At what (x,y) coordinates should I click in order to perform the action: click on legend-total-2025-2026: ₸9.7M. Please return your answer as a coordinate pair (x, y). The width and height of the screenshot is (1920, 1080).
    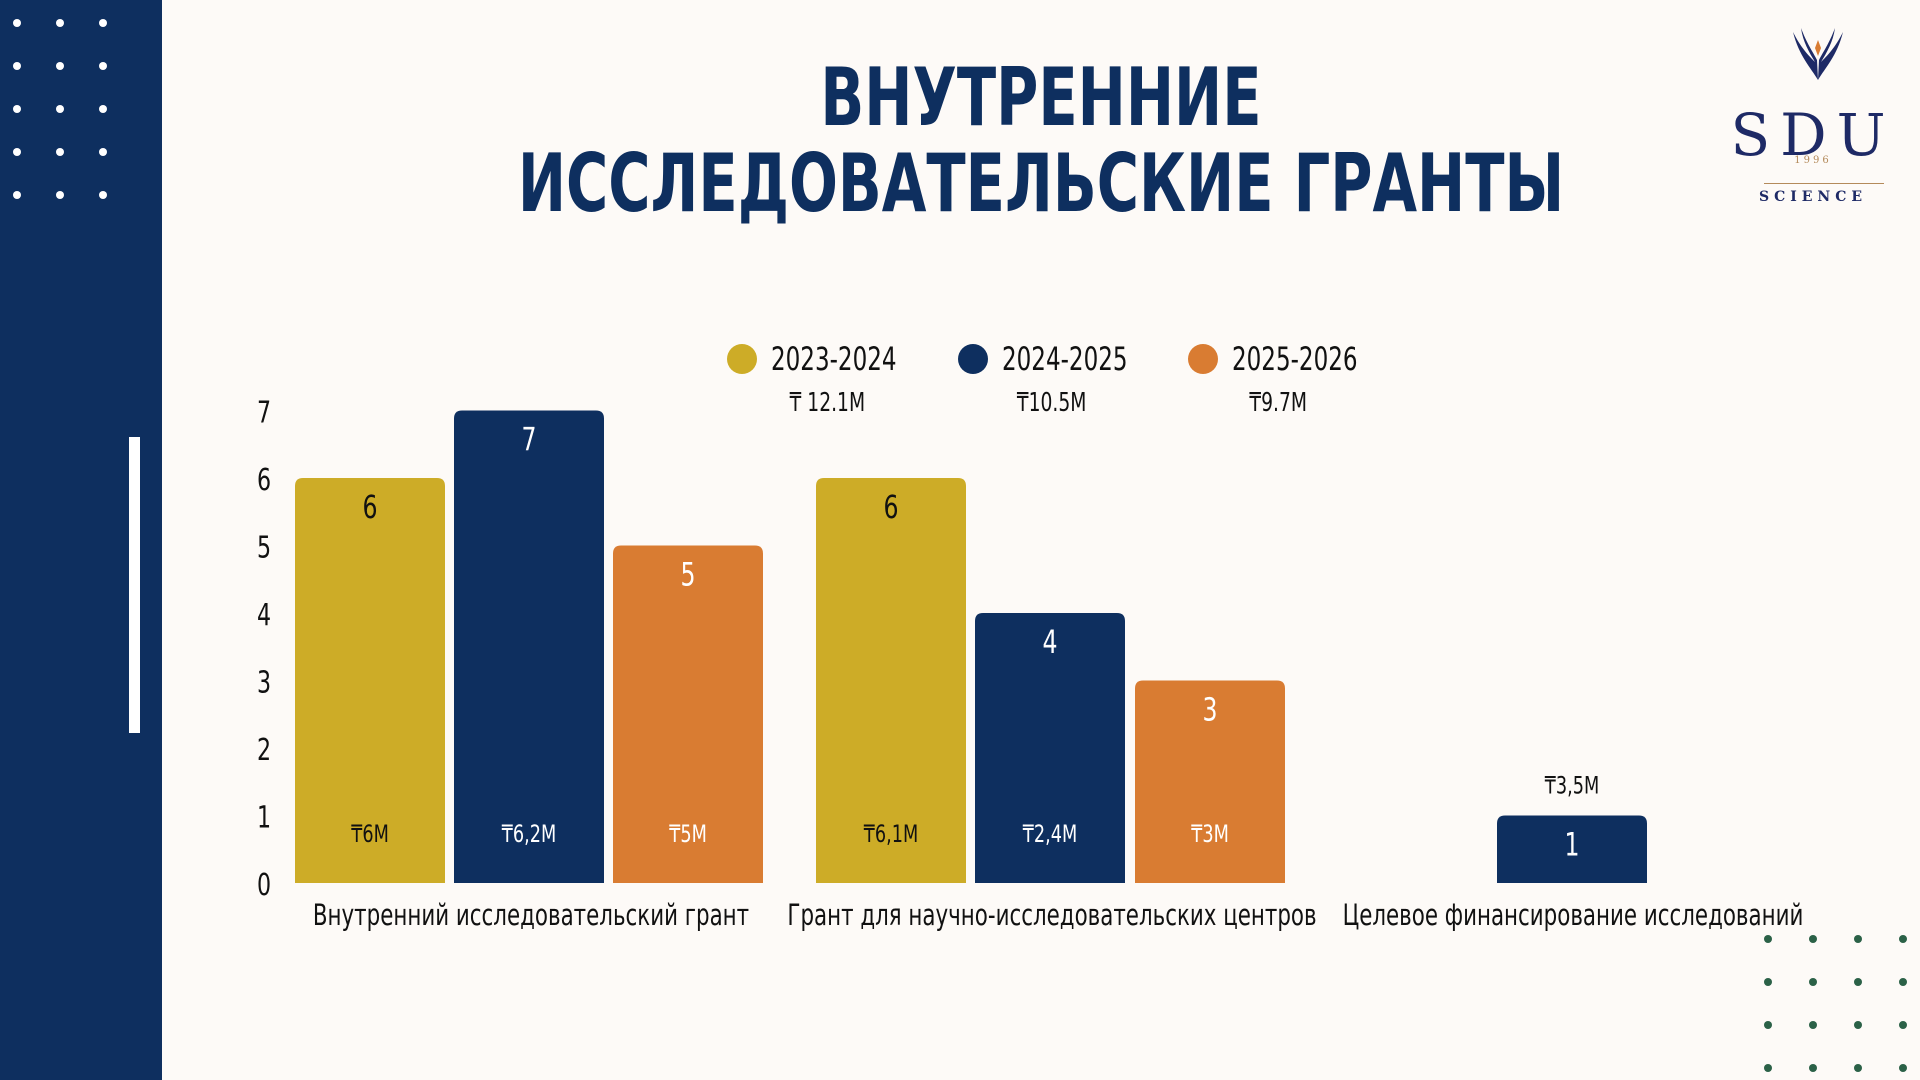
    Looking at the image, I should click on (1278, 403).